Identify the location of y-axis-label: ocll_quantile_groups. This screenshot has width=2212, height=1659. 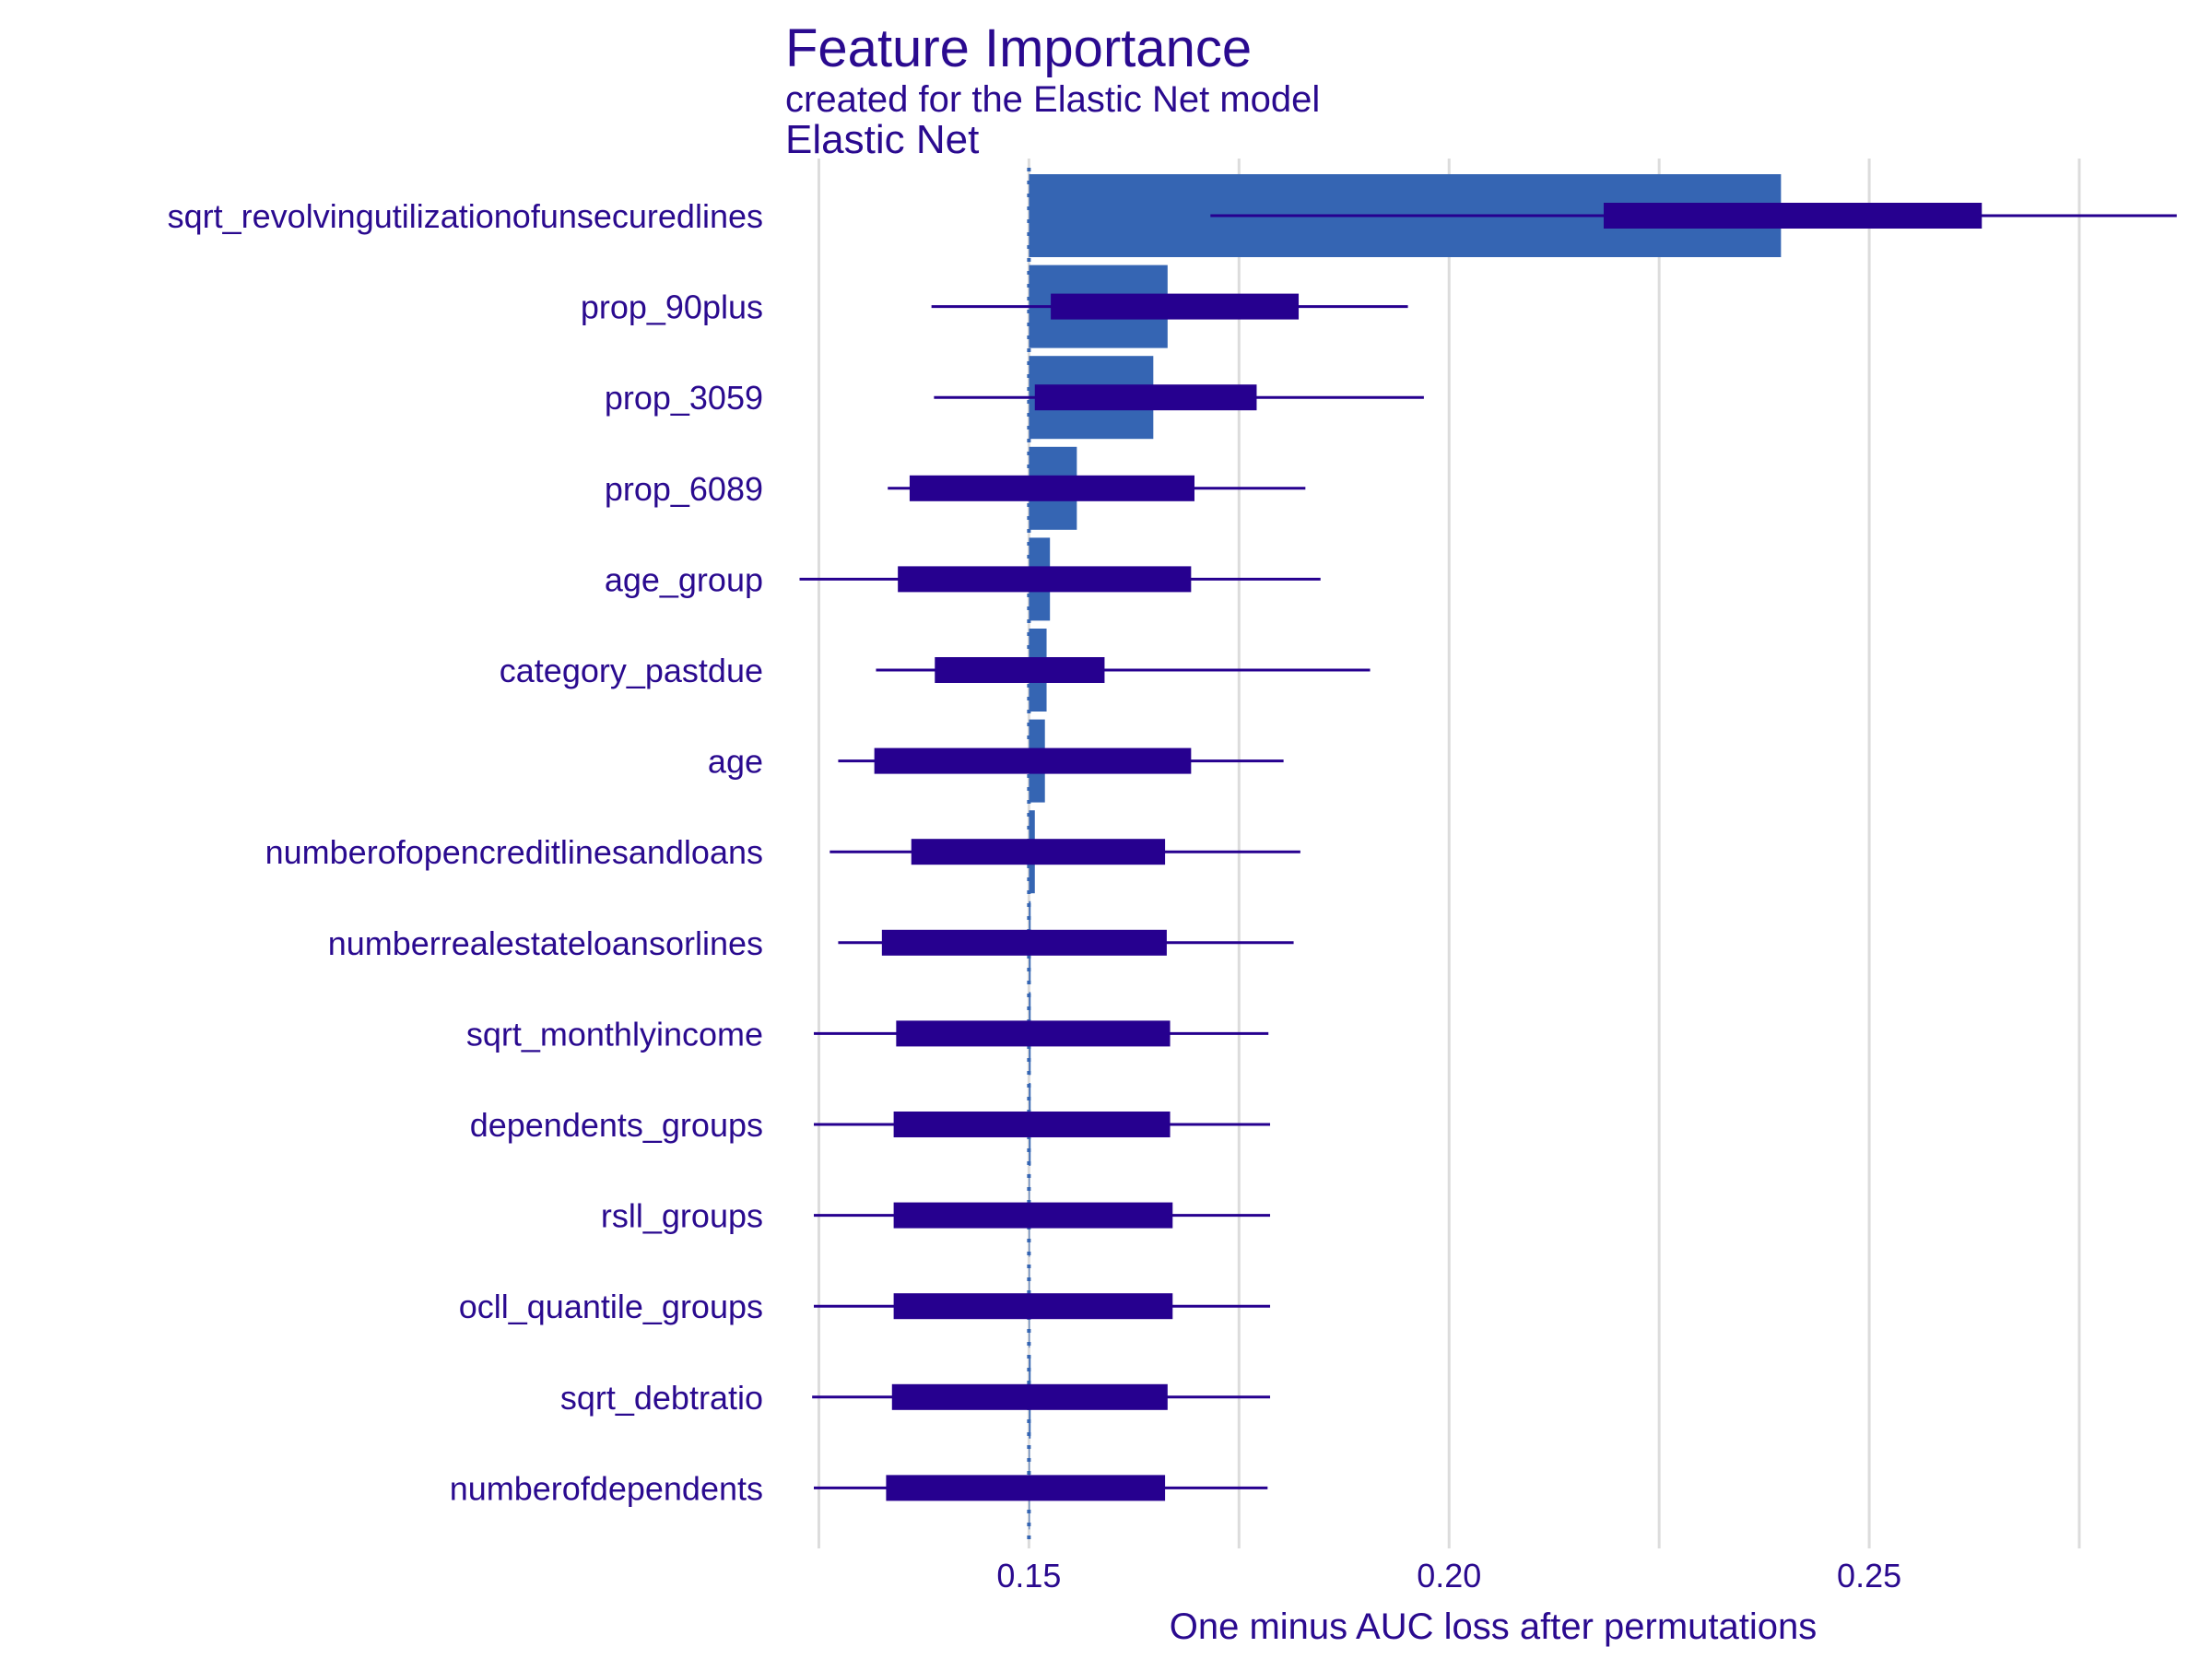
(611, 1306).